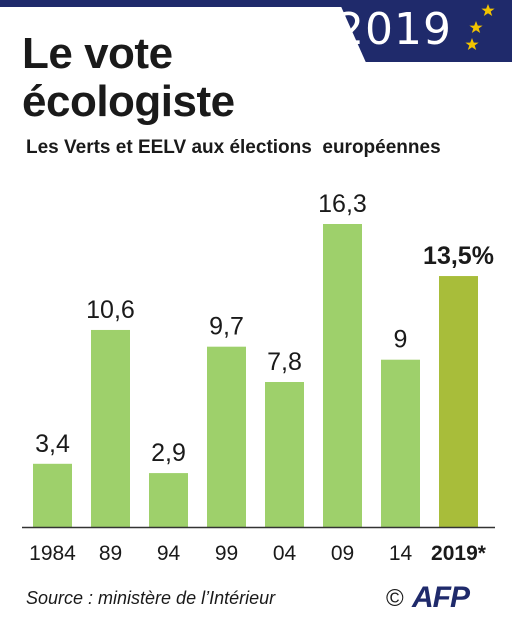  I want to click on x-tick-label: 2019*, so click(459, 553).